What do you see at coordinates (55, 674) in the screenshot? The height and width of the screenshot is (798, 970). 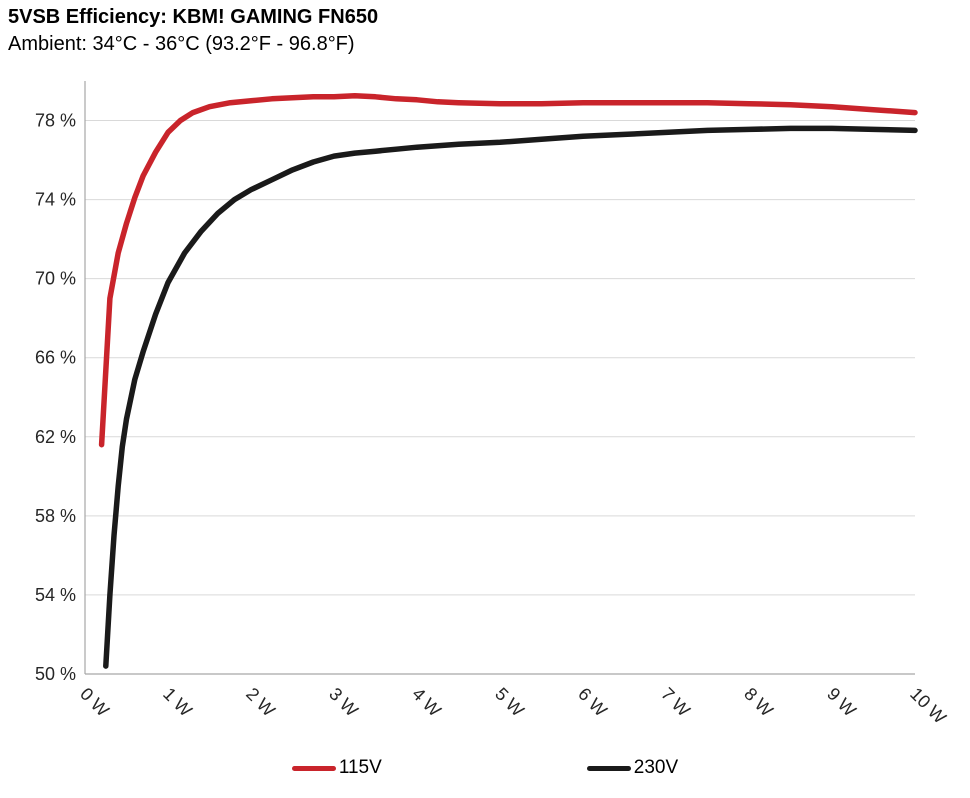 I see `y-tick-label: 50 %` at bounding box center [55, 674].